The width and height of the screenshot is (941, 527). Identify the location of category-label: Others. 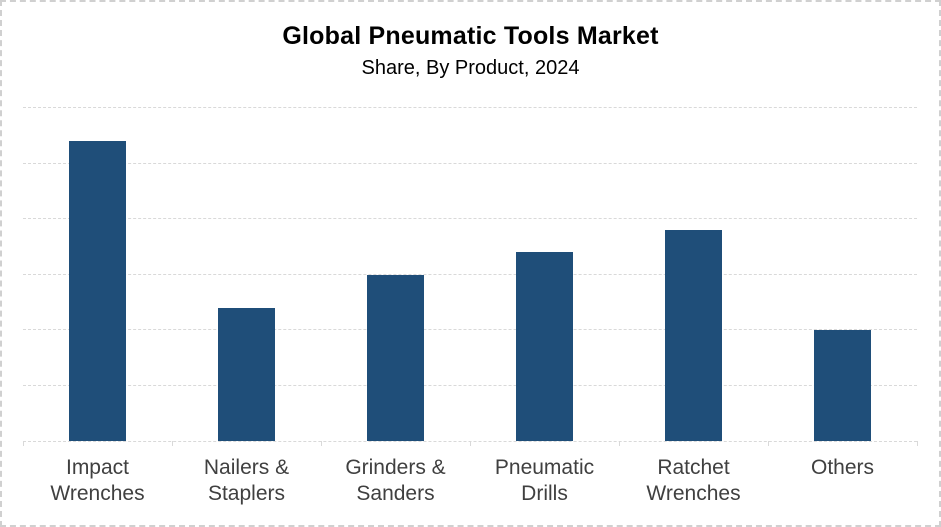
(842, 467).